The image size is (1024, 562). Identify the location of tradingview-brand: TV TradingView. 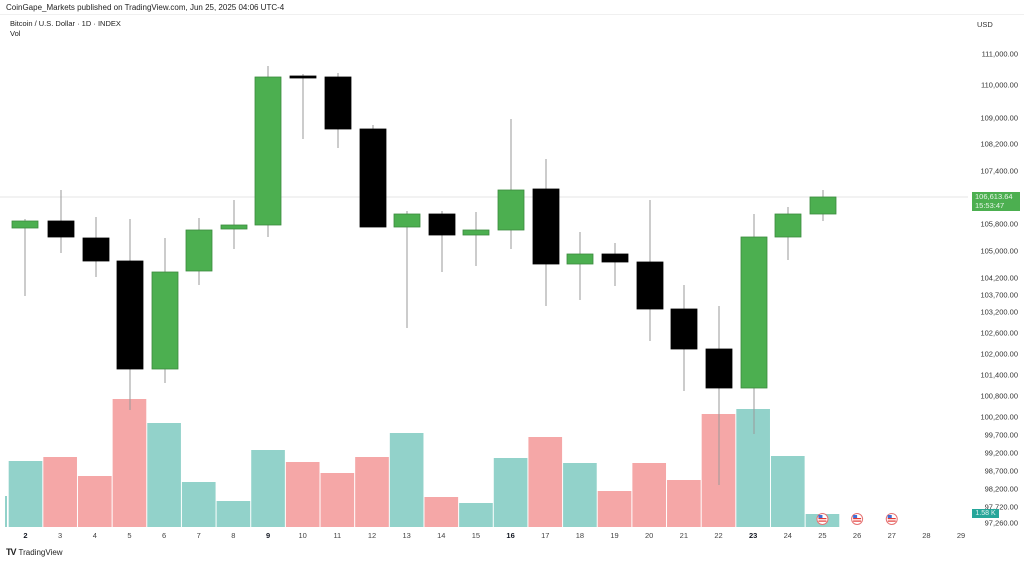
(34, 552).